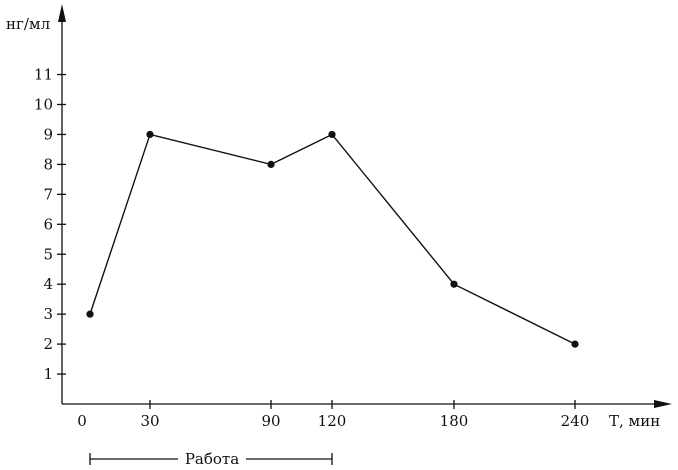 The width and height of the screenshot is (678, 470). What do you see at coordinates (332, 421) in the screenshot?
I see `x-tick-label-120: 120` at bounding box center [332, 421].